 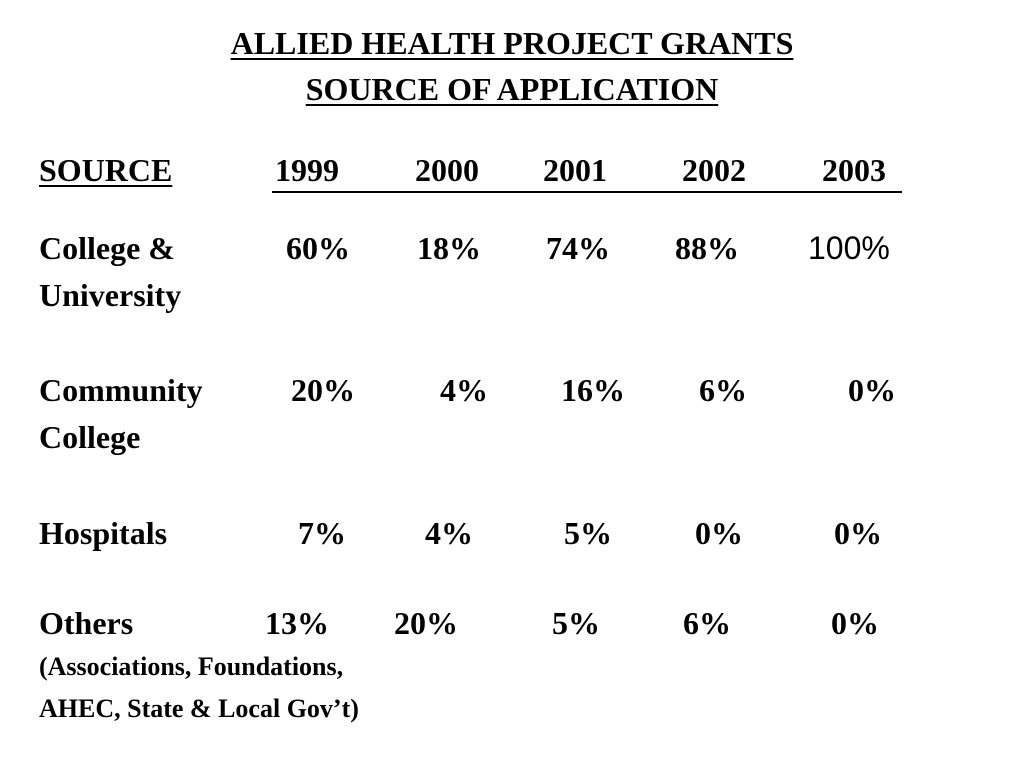 What do you see at coordinates (854, 170) in the screenshot?
I see `header-year-2003: 2003` at bounding box center [854, 170].